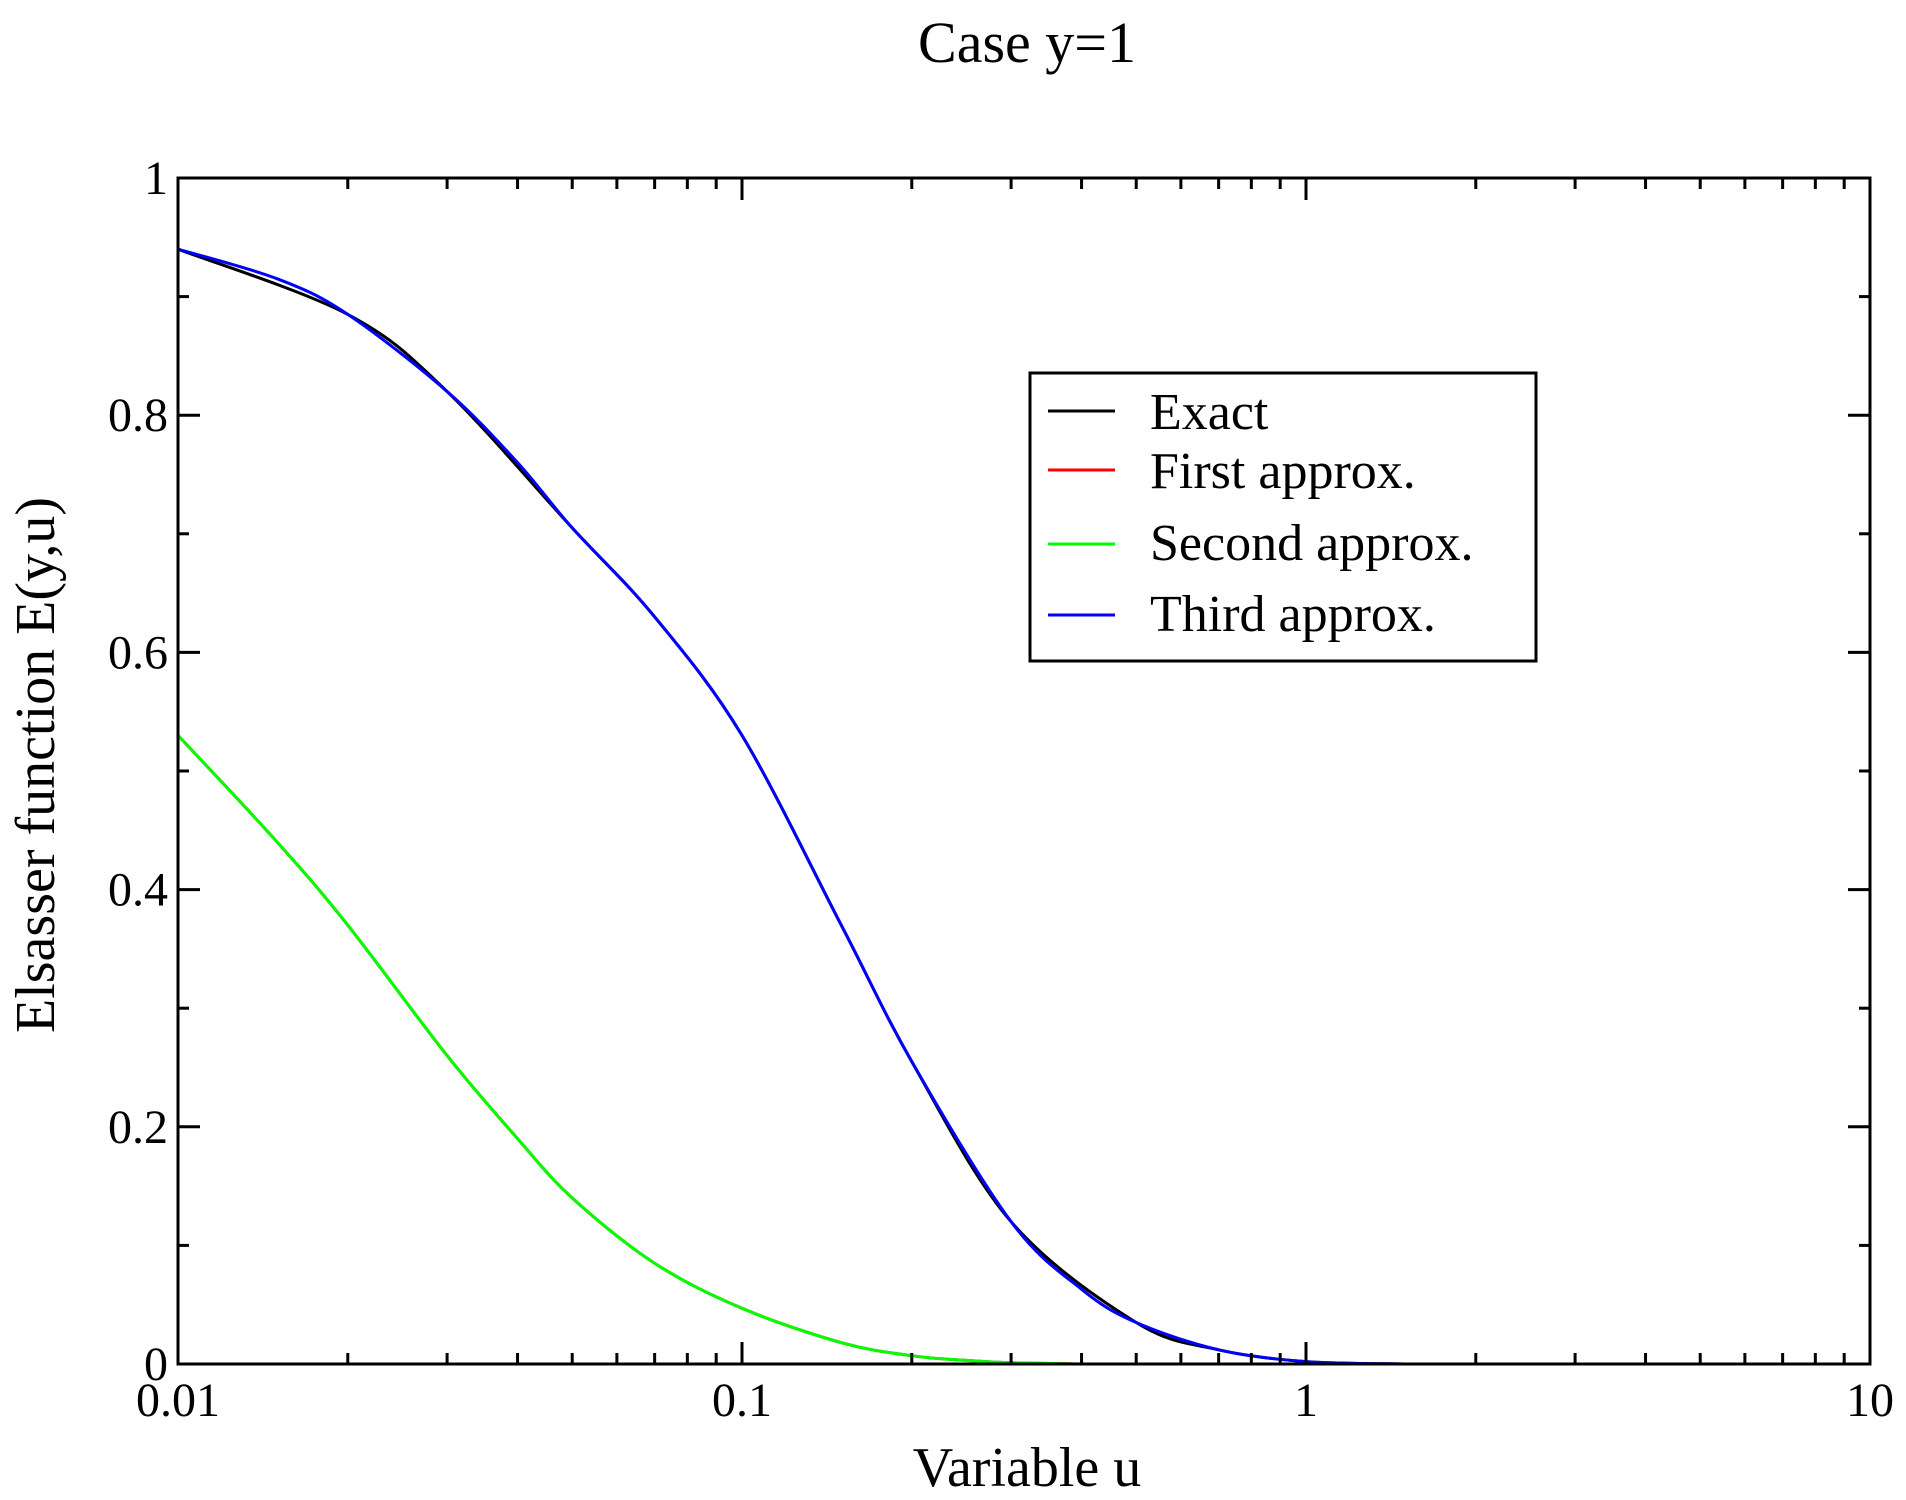 The image size is (1906, 1500). What do you see at coordinates (138, 1127) in the screenshot?
I see `y-tick-label: 0.2` at bounding box center [138, 1127].